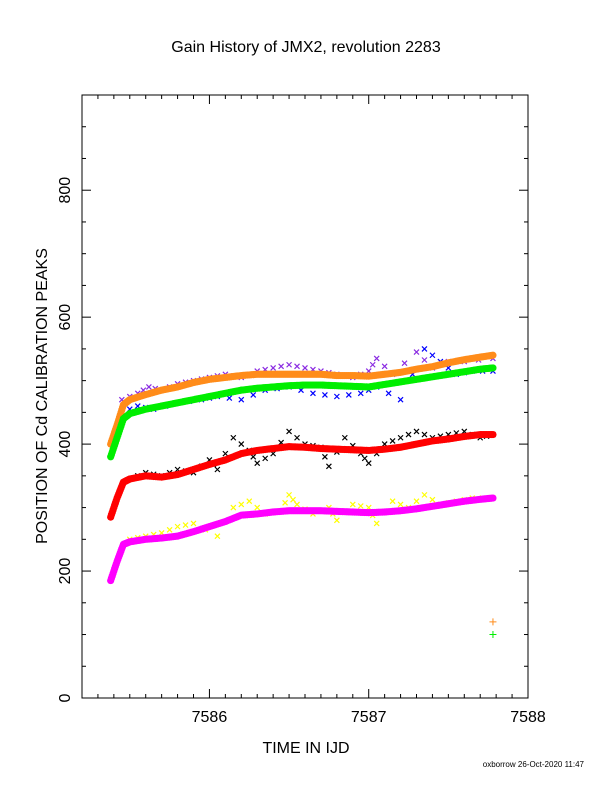 The width and height of the screenshot is (612, 792). I want to click on series-green-dot, so click(302, 412).